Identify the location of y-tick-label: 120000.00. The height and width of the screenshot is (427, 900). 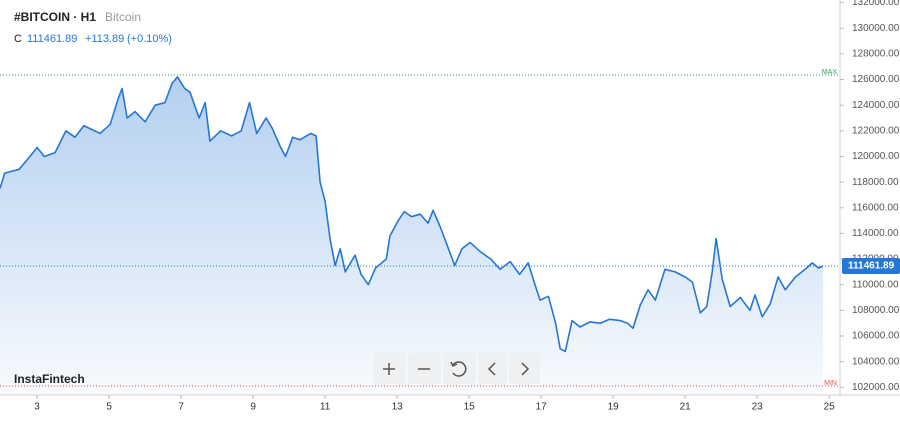
(876, 156).